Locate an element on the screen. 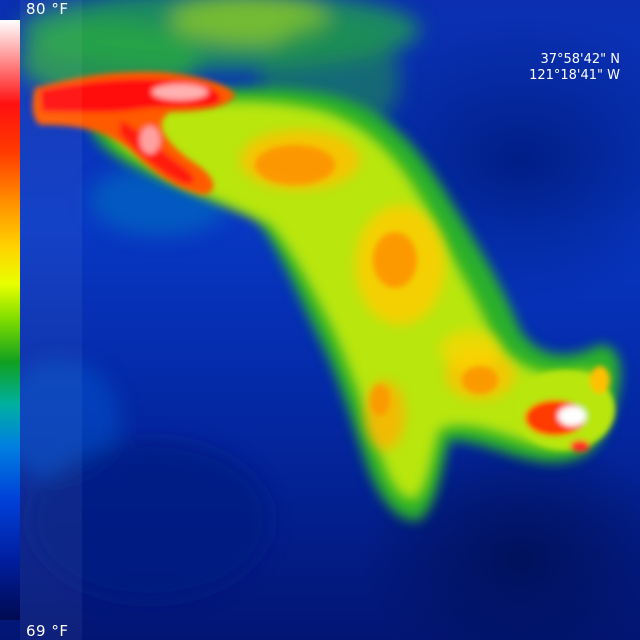 The width and height of the screenshot is (640, 640). temperature-scale-bar is located at coordinates (10, 320).